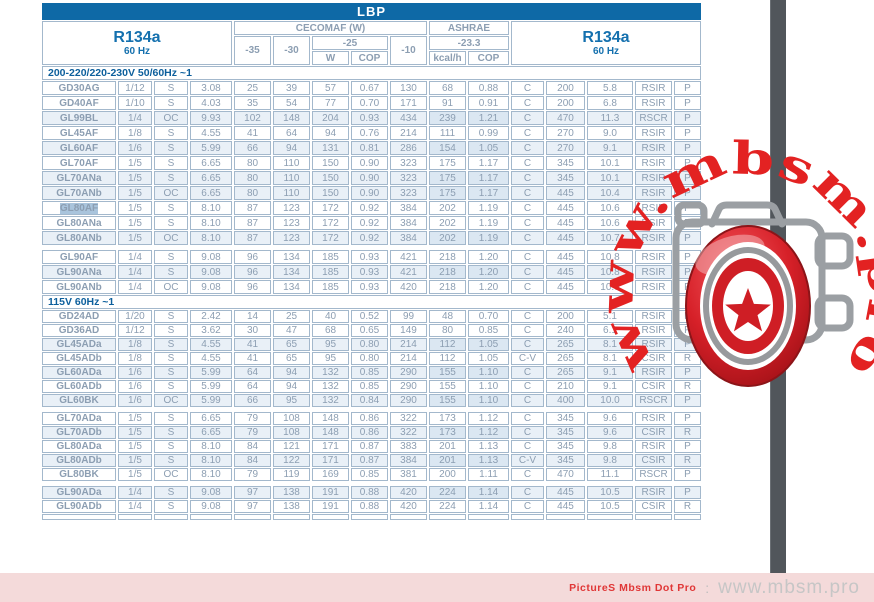 This screenshot has height=602, width=874. Describe the element at coordinates (135, 400) in the screenshot. I see `cell-hp: 1/6` at that location.